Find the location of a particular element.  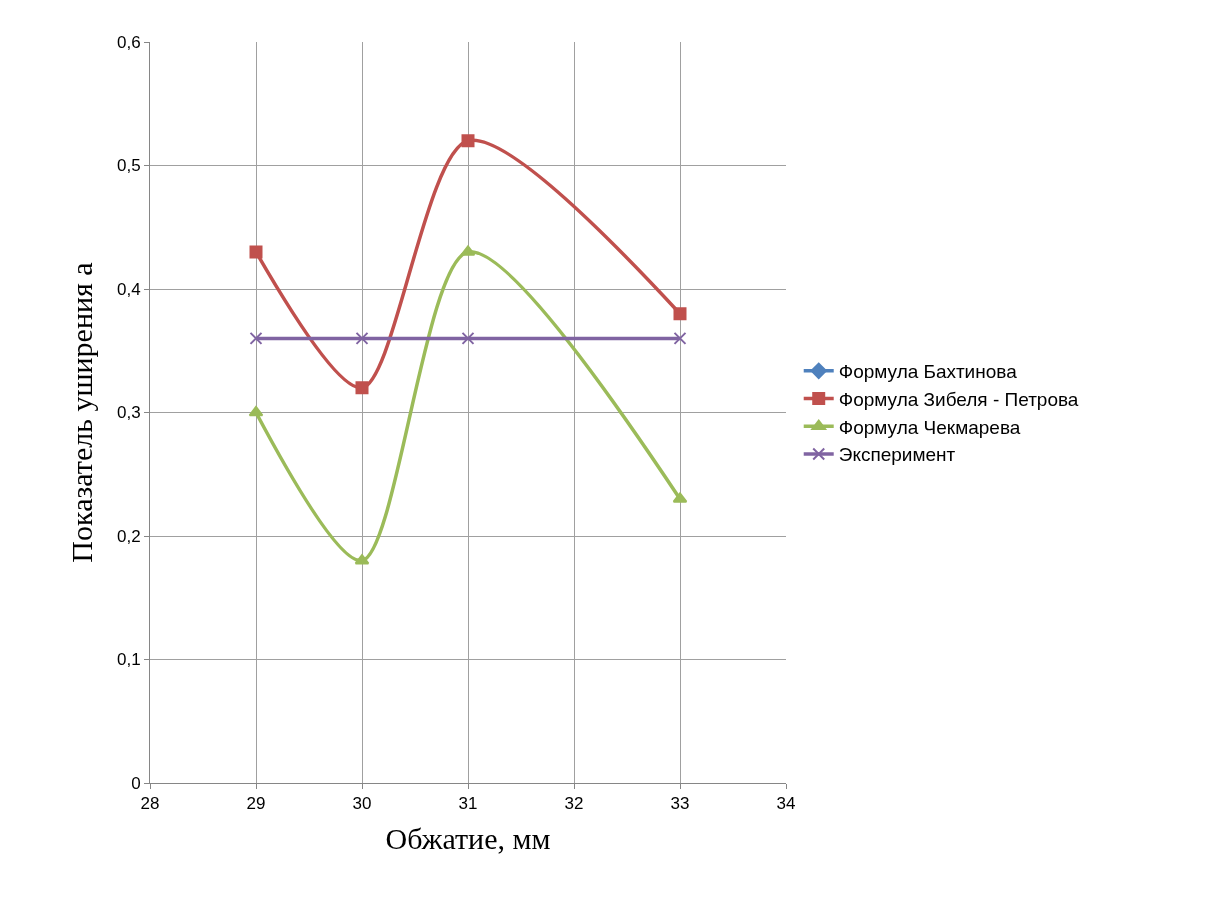

y-tick-label: 0,5 is located at coordinates (128, 166).